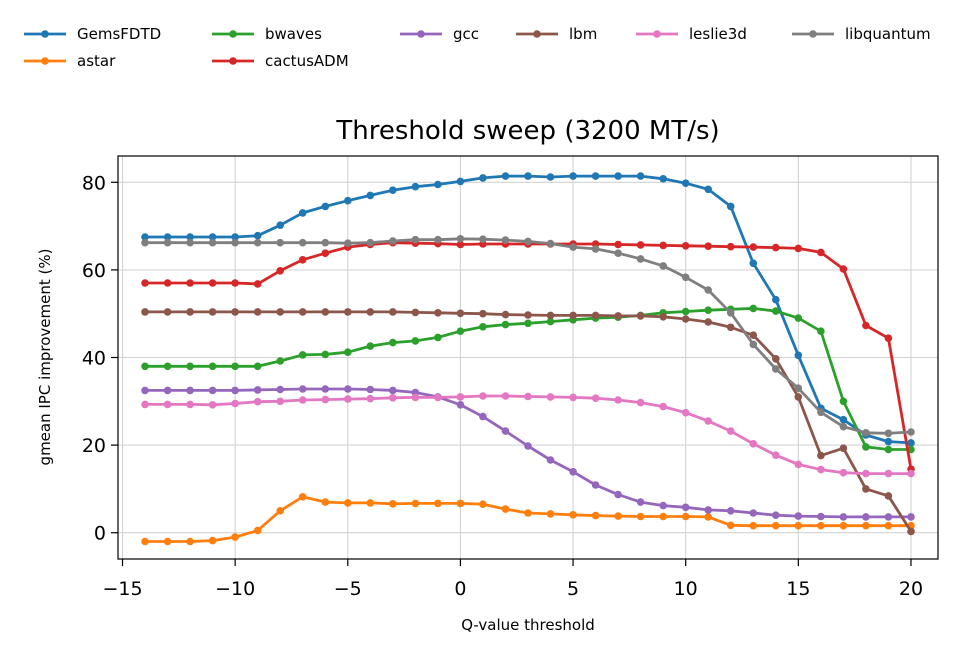 The width and height of the screenshot is (974, 654). Describe the element at coordinates (96, 61) in the screenshot. I see `legend-label: astar` at that location.